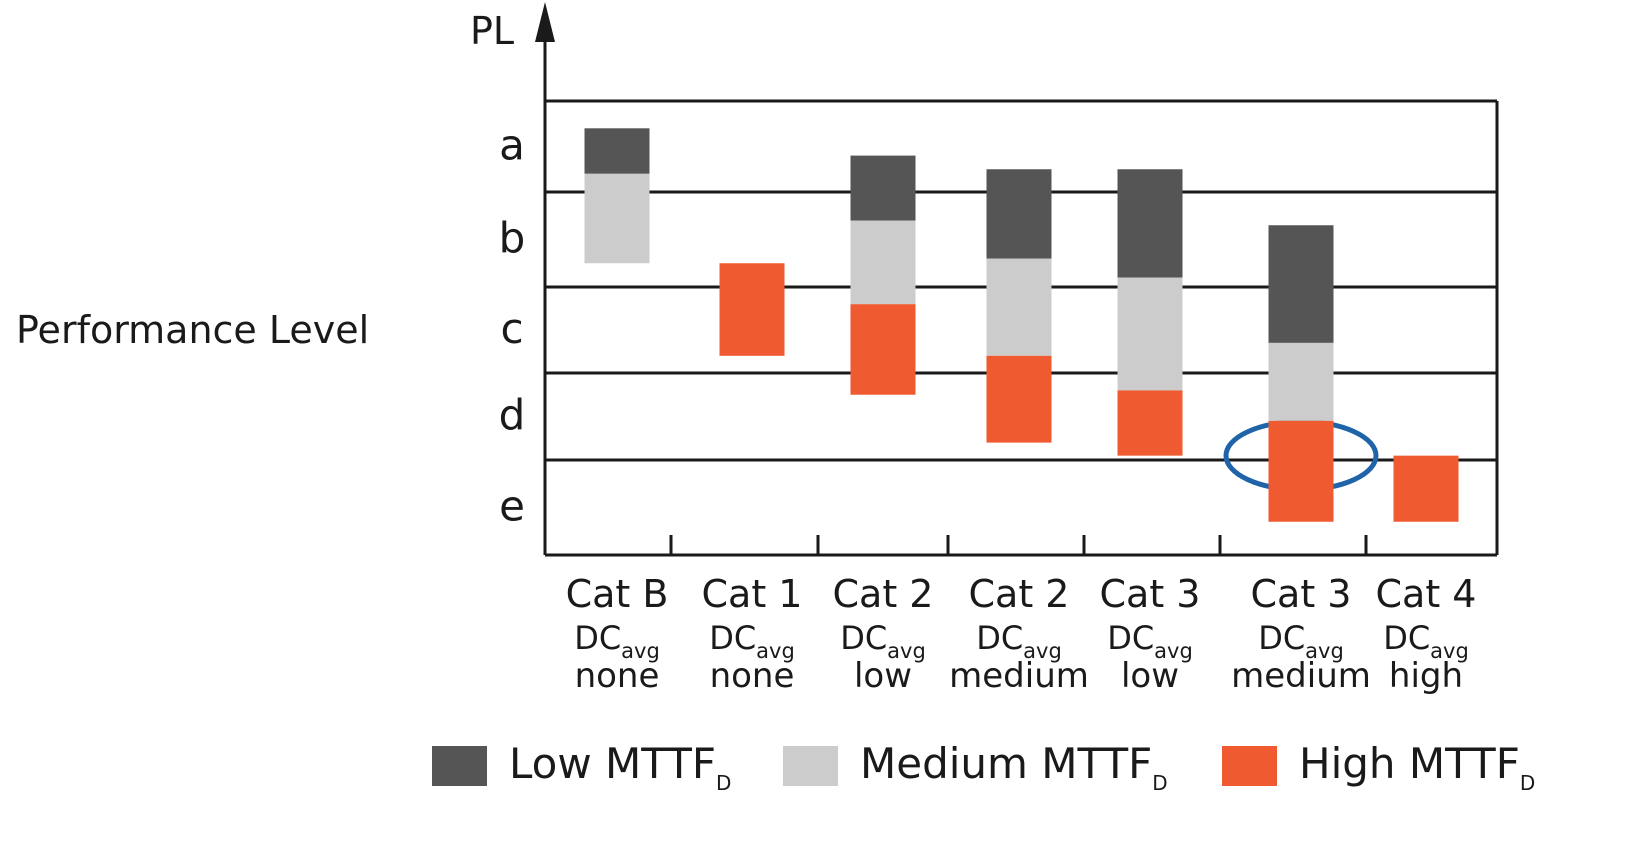  I want to click on legend-label: Low MTTFD, so click(620, 767).